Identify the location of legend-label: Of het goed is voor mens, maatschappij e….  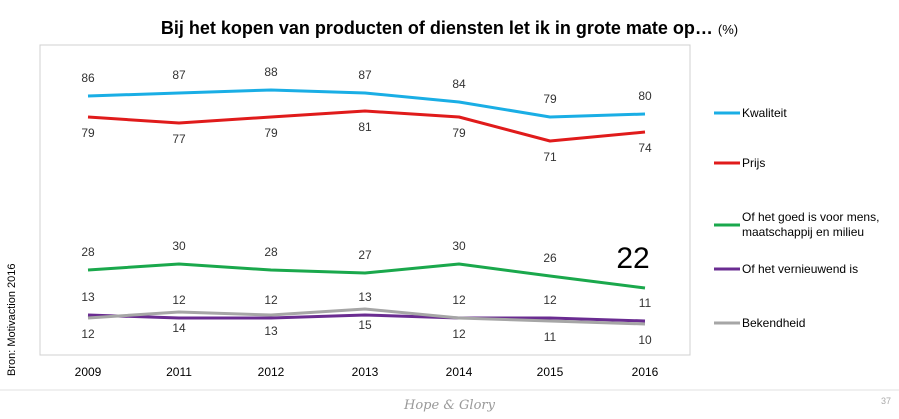
(811, 224).